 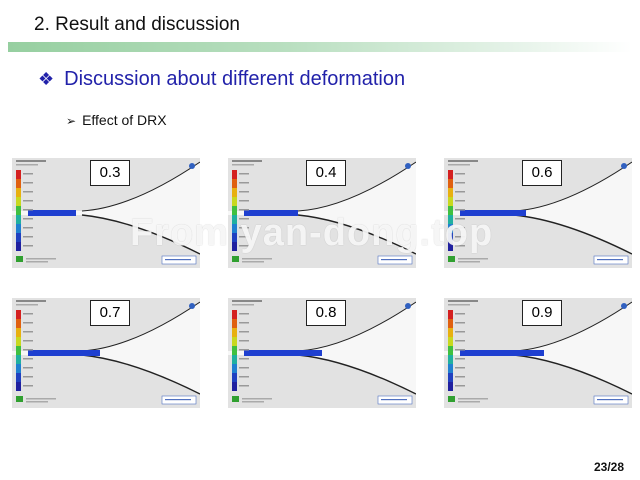 I want to click on simulation-panel: 0.4, so click(x=322, y=213).